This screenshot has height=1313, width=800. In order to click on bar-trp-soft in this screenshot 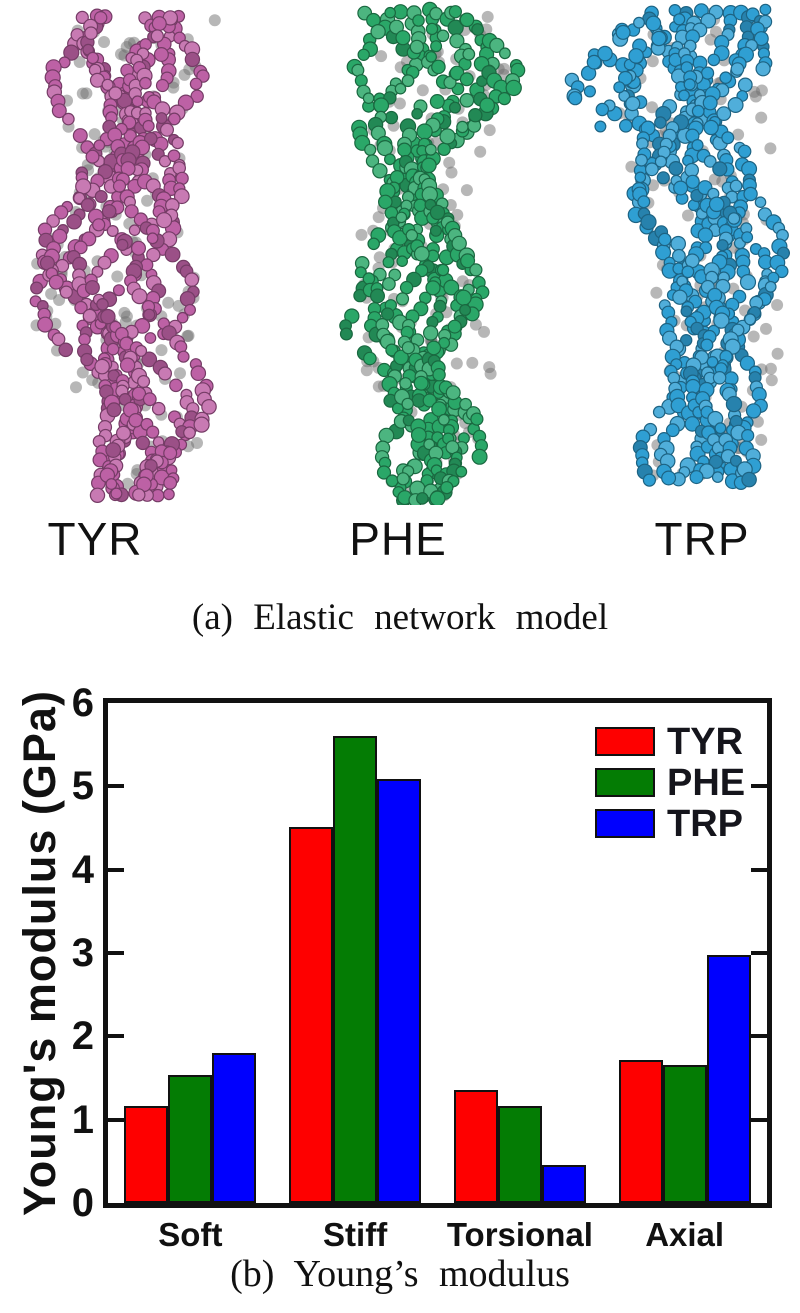, I will do `click(234, 1128)`.